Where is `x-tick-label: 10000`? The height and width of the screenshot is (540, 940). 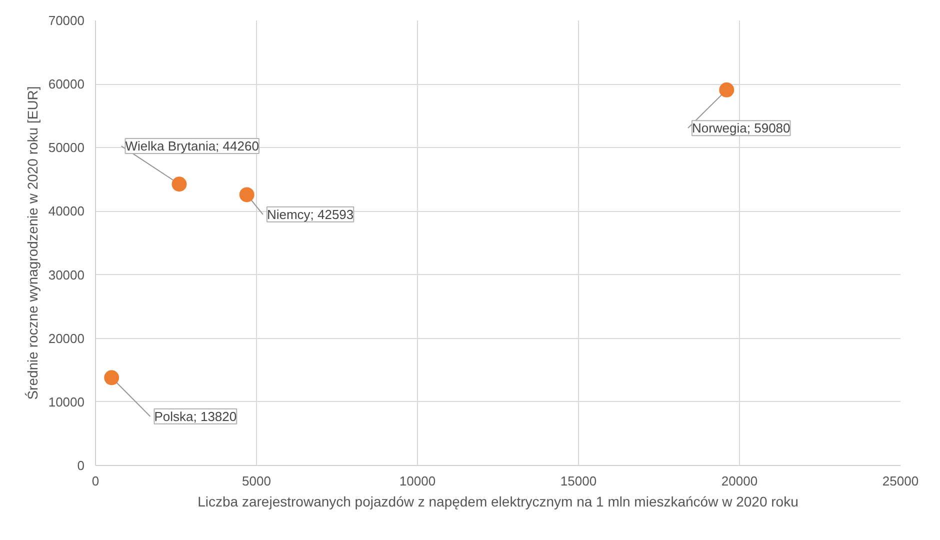 x-tick-label: 10000 is located at coordinates (417, 481).